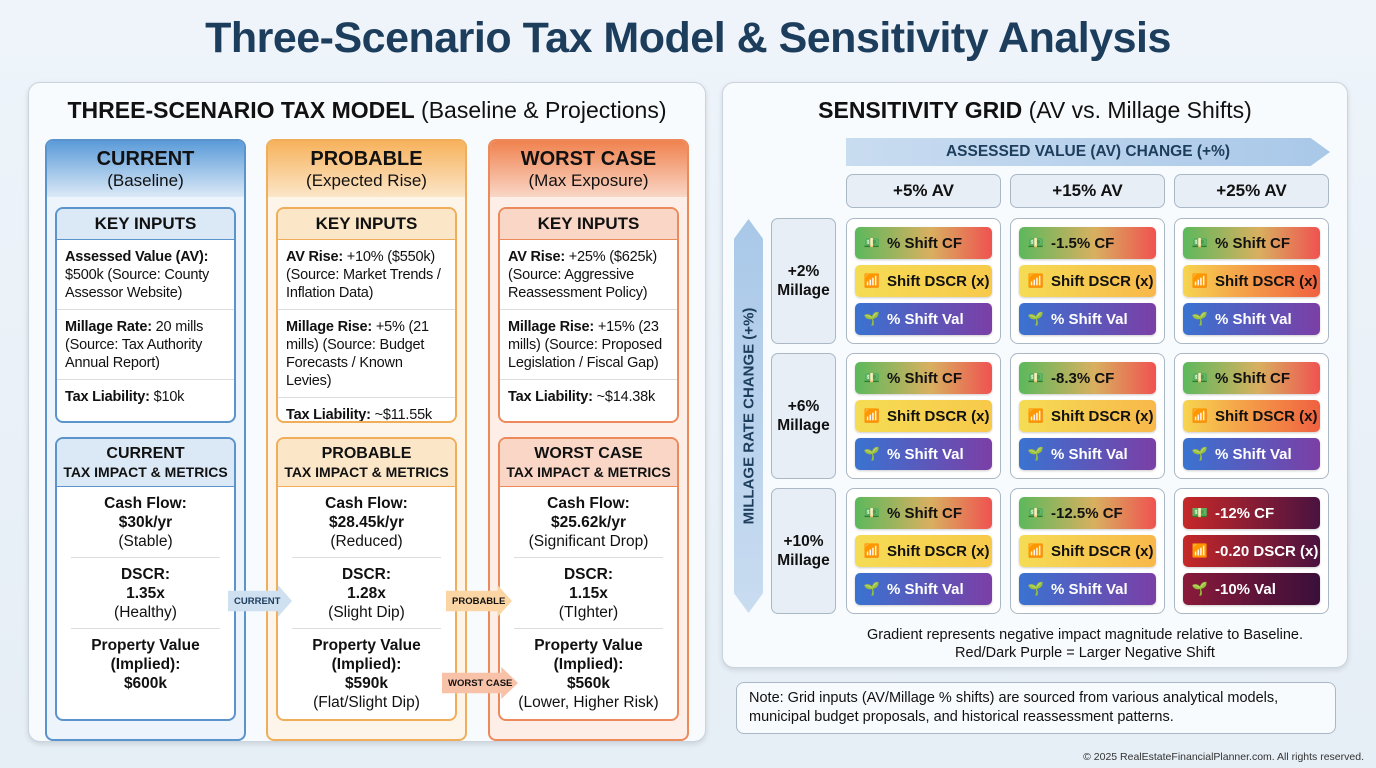 The image size is (1376, 768). I want to click on arrow-label: PROBABLE, so click(479, 601).